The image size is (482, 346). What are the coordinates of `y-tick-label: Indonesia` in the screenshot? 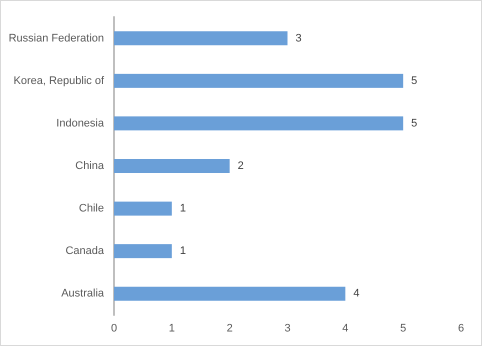 It's located at (80, 123).